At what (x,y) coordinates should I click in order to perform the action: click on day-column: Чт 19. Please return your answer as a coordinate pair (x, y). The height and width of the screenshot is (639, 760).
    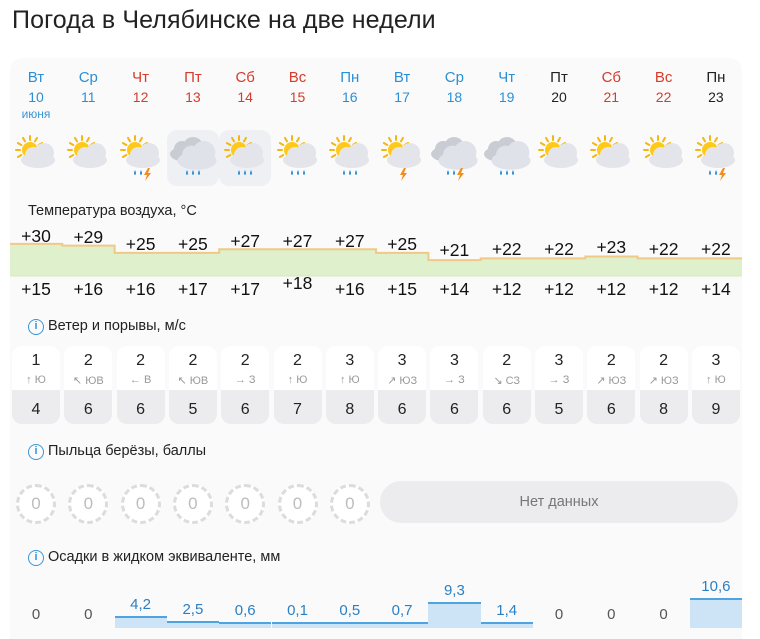
    Looking at the image, I should click on (507, 87).